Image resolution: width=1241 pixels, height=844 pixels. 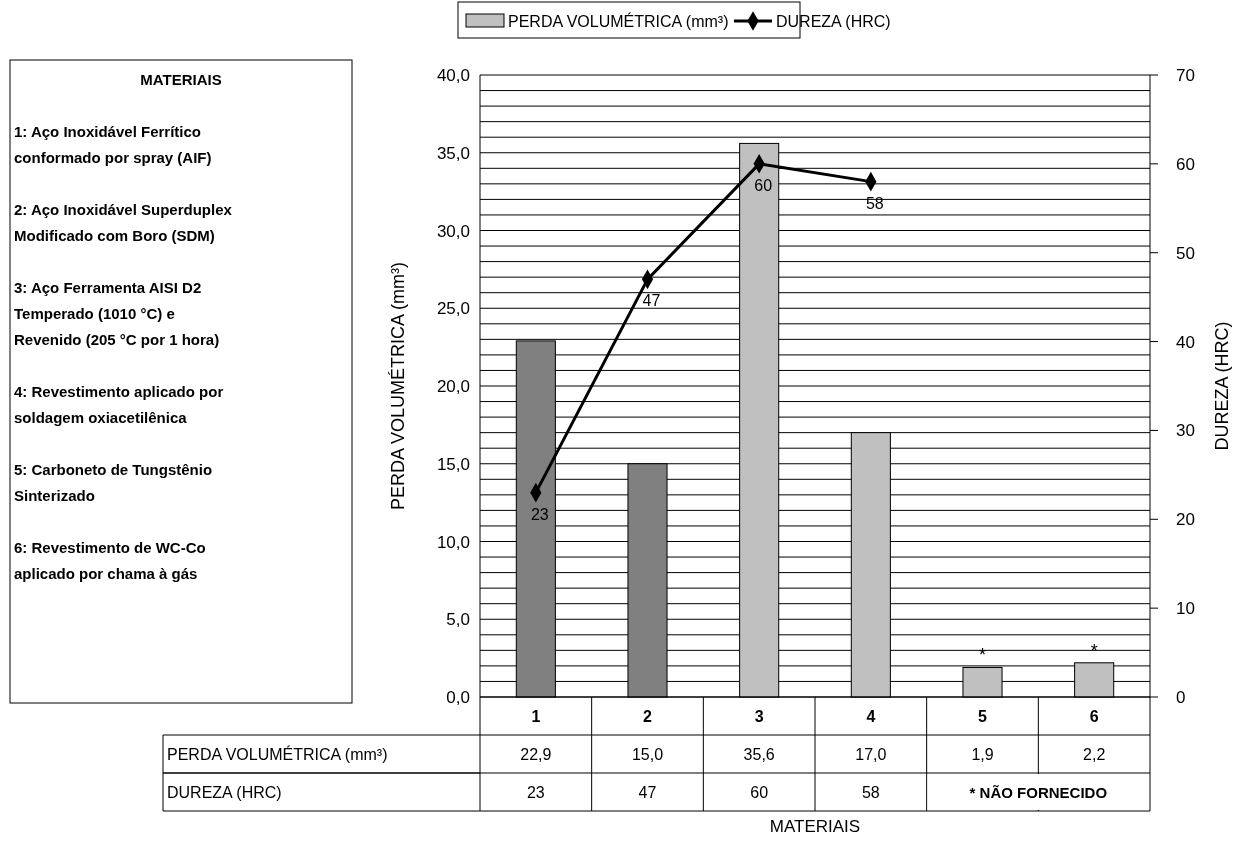 I want to click on y2-tick-label: 50, so click(x=1185, y=253).